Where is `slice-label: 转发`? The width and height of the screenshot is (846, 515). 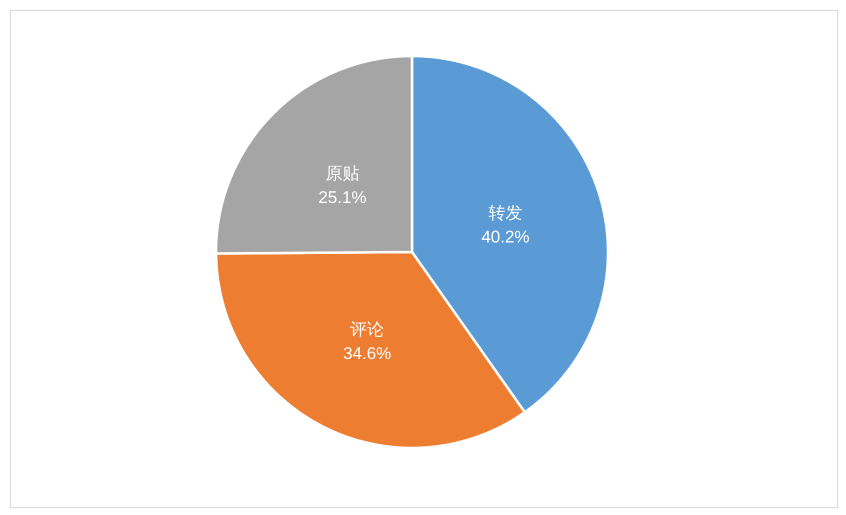
slice-label: 转发 is located at coordinates (505, 213).